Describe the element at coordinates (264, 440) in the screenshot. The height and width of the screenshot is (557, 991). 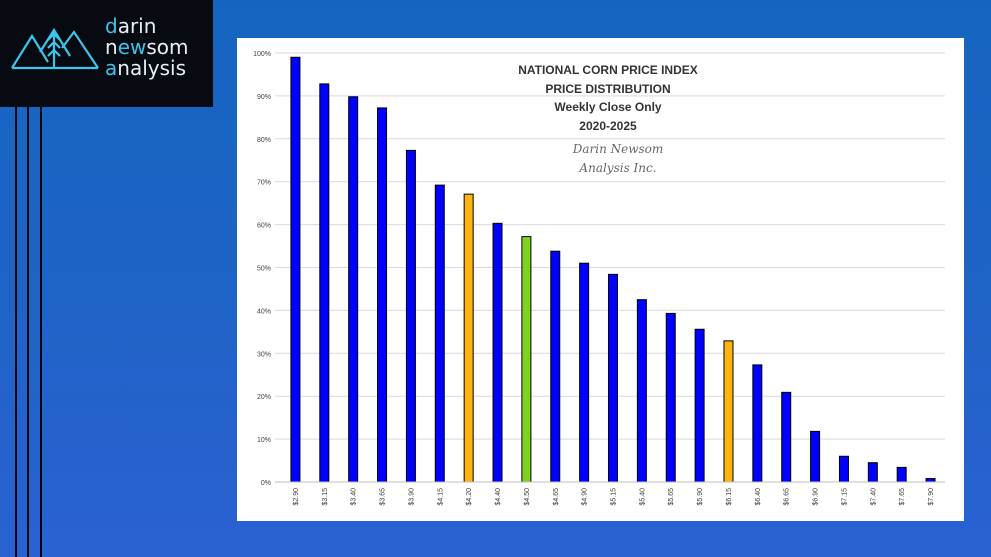
I see `y-tick-label: 10%` at that location.